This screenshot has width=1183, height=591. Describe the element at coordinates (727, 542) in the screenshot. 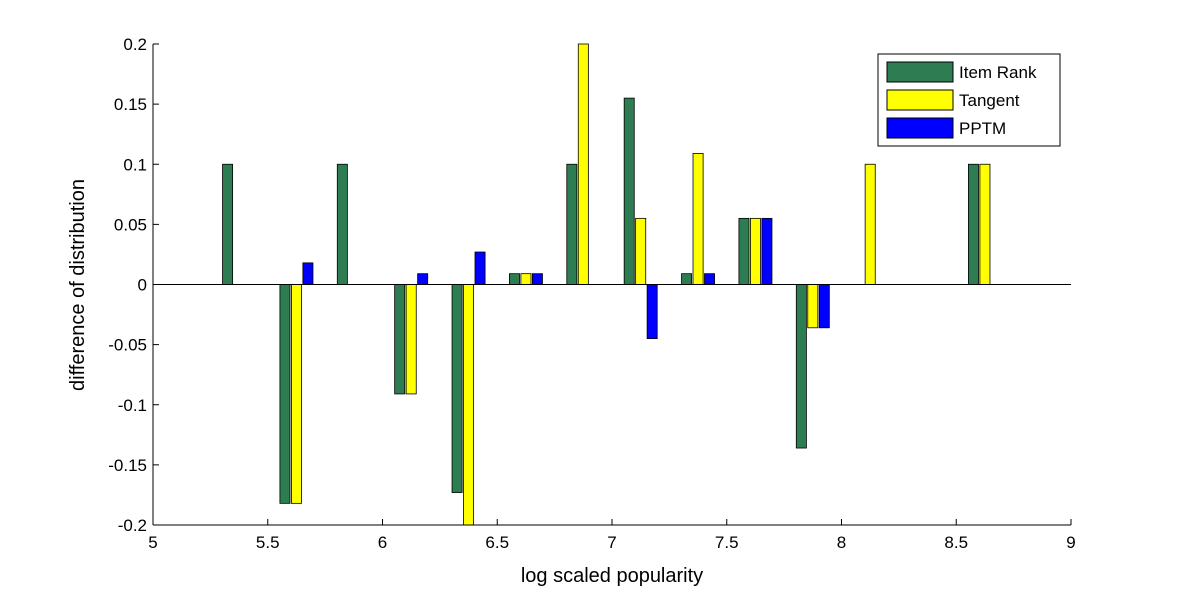

I see `x-tick-label: 7.5` at that location.